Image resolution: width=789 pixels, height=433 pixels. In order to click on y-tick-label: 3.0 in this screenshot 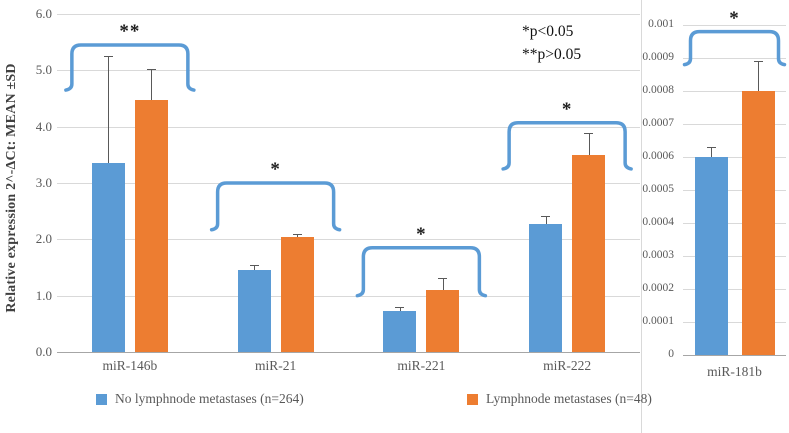, I will do `click(43, 182)`.